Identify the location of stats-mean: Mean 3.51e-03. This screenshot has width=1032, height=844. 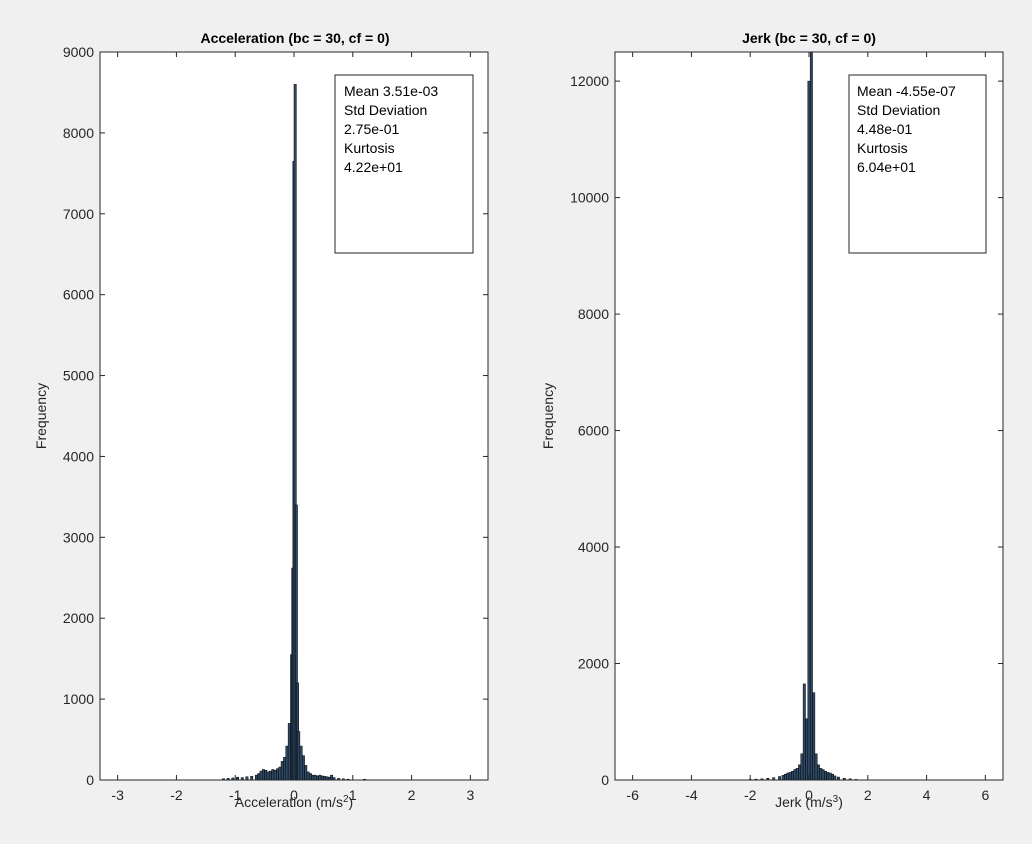
(391, 91).